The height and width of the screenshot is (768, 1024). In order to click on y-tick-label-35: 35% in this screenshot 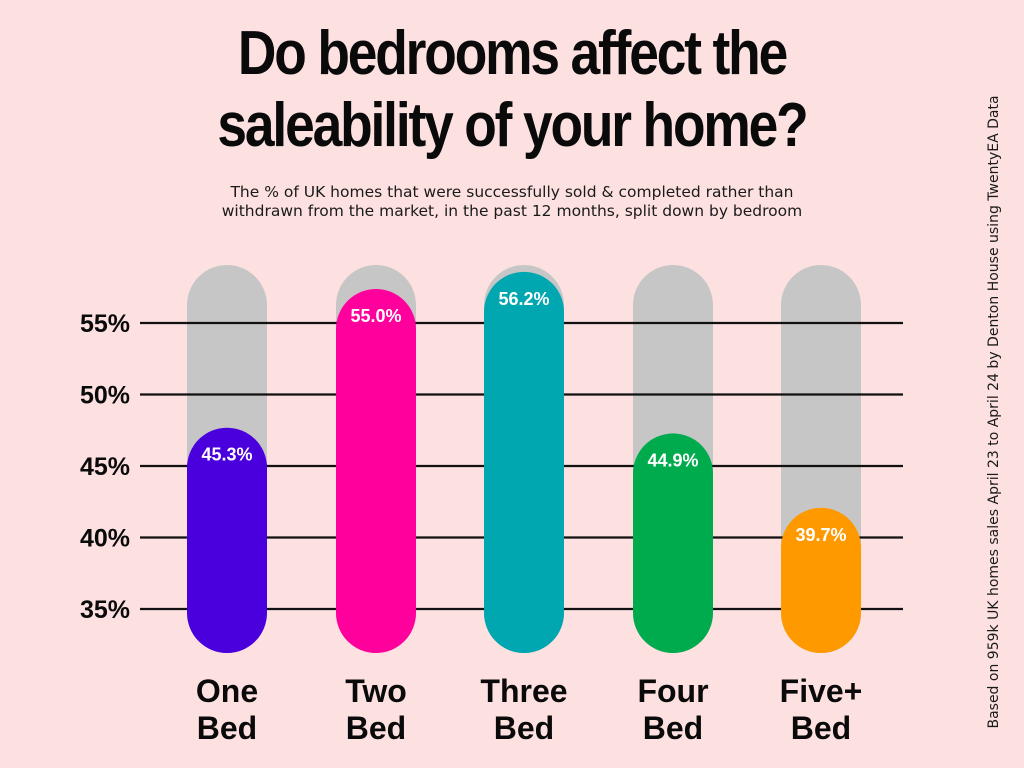, I will do `click(105, 610)`.